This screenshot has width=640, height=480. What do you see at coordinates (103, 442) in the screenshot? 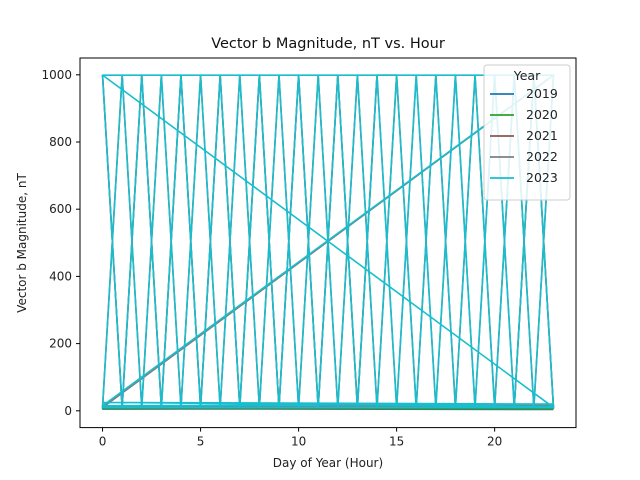
I see `x-tick-label: 0` at bounding box center [103, 442].